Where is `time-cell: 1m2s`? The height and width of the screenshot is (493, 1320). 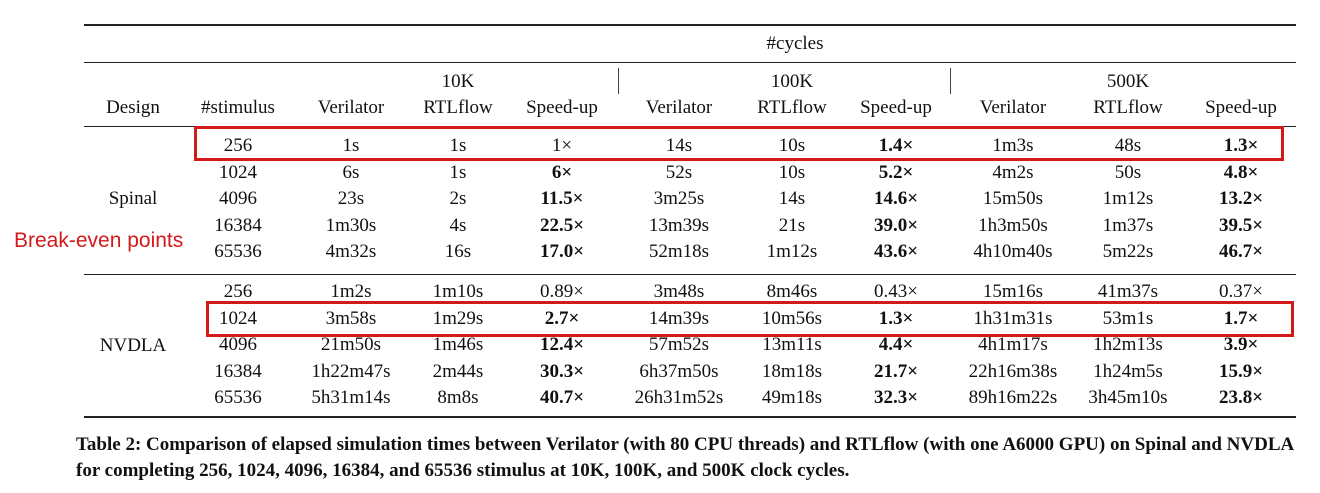
time-cell: 1m2s is located at coordinates (351, 291).